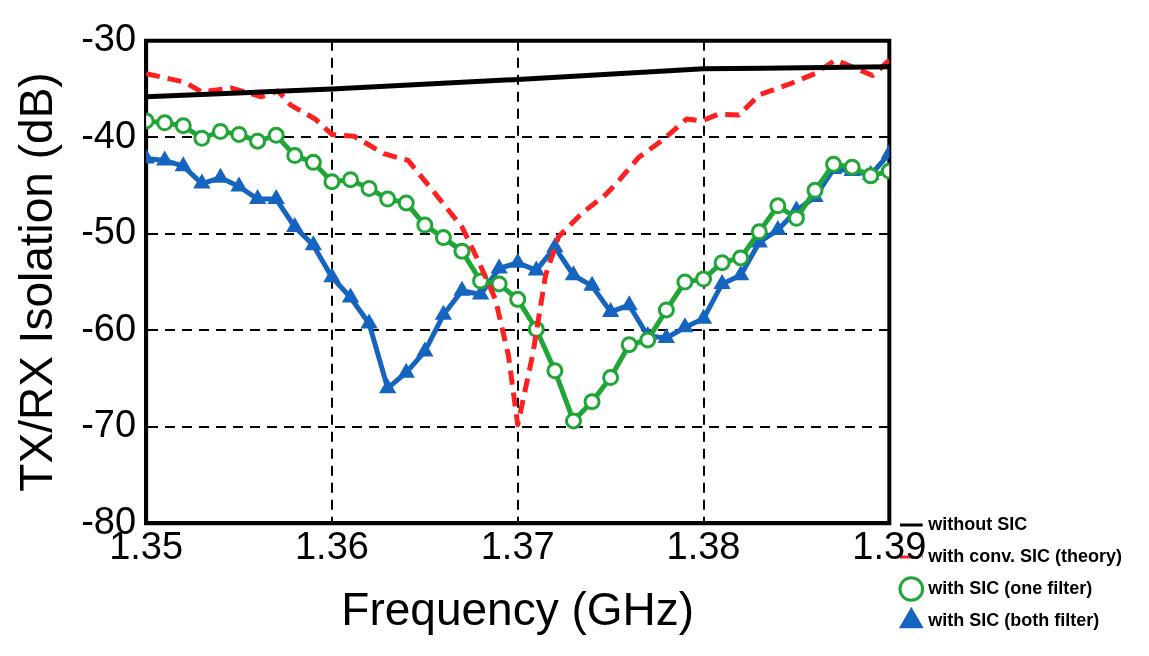 This screenshot has height=656, width=1149. Describe the element at coordinates (36, 282) in the screenshot. I see `y-axis-title: TX/RX Isolation (dB)` at that location.